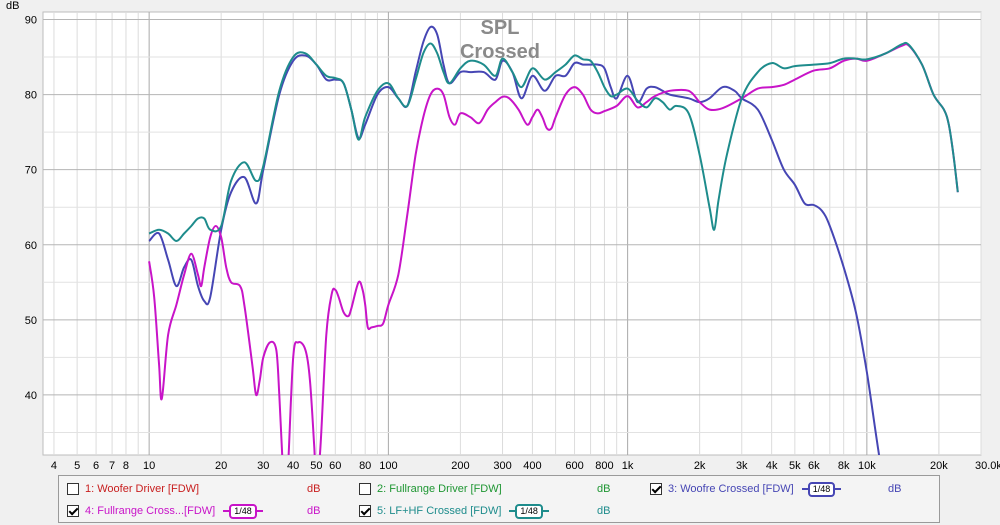 This screenshot has width=1000, height=525. Describe the element at coordinates (532, 466) in the screenshot. I see `x-tick-label: 400` at that location.